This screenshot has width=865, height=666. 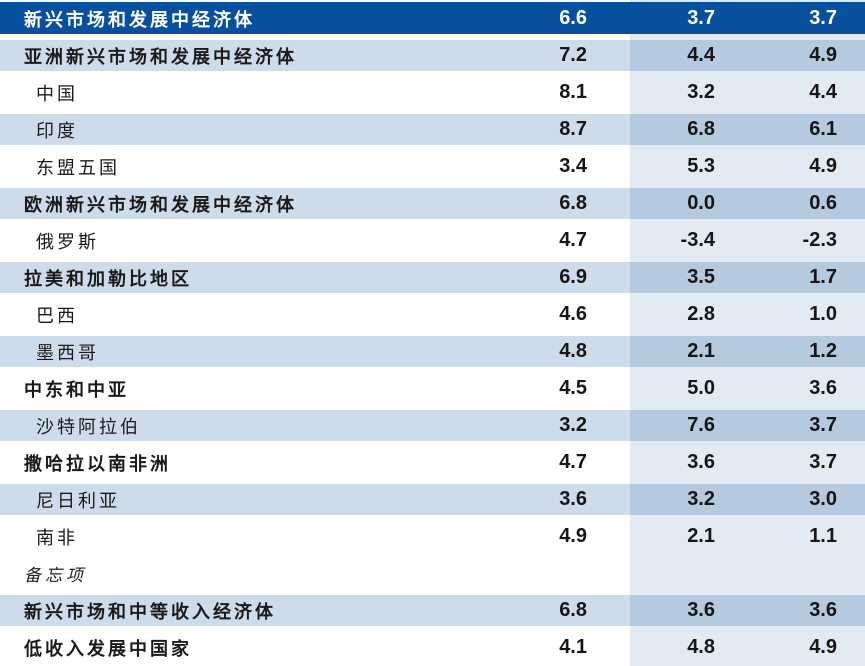 What do you see at coordinates (76, 389) in the screenshot?
I see `row-label: 中东和中亚` at bounding box center [76, 389].